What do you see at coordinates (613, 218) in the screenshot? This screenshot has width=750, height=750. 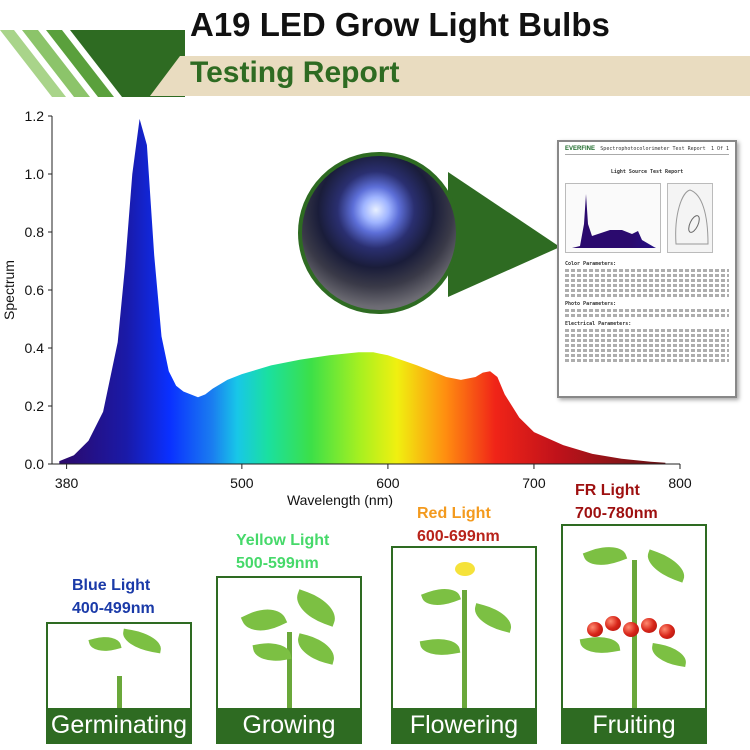 I see `report-mini-spectrum` at bounding box center [613, 218].